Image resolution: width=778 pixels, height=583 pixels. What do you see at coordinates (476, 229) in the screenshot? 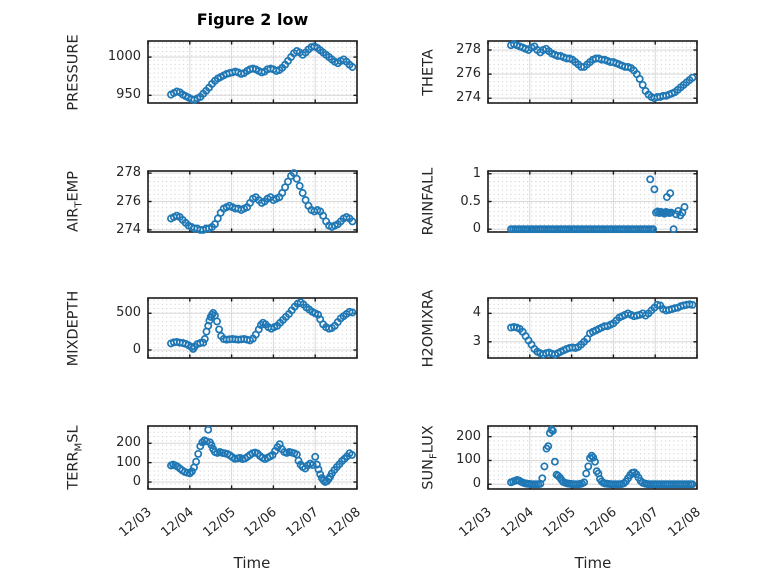
I see `rainfall-ytick-0: 0` at bounding box center [476, 229].